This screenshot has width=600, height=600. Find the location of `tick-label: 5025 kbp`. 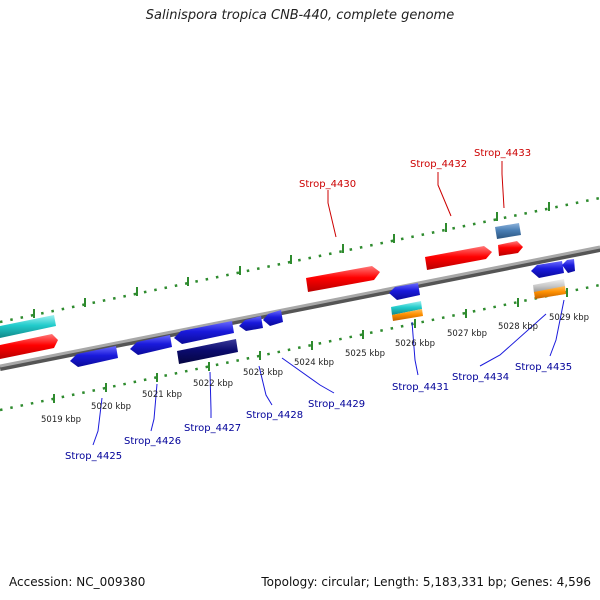

tick-label: 5025 kbp is located at coordinates (365, 354).